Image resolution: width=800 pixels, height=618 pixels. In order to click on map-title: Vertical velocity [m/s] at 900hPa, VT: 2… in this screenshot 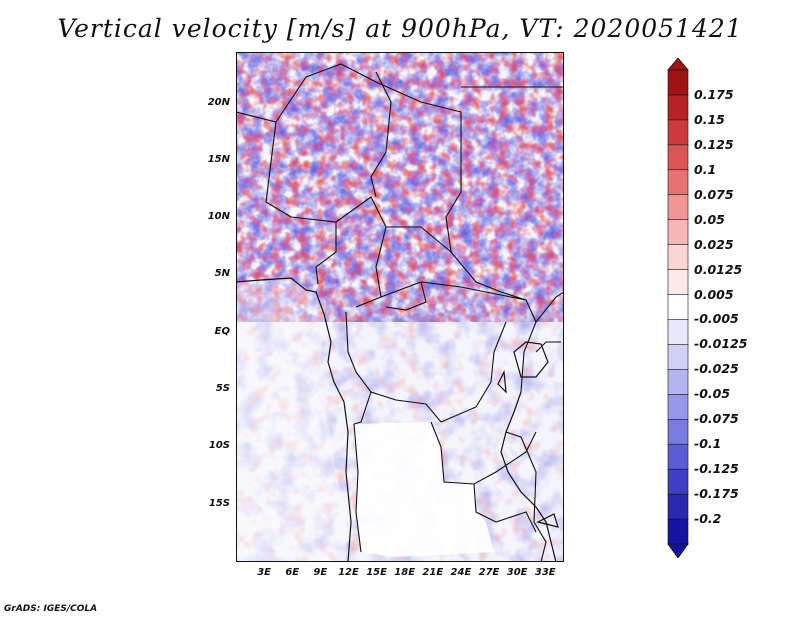, I will do `click(400, 28)`.